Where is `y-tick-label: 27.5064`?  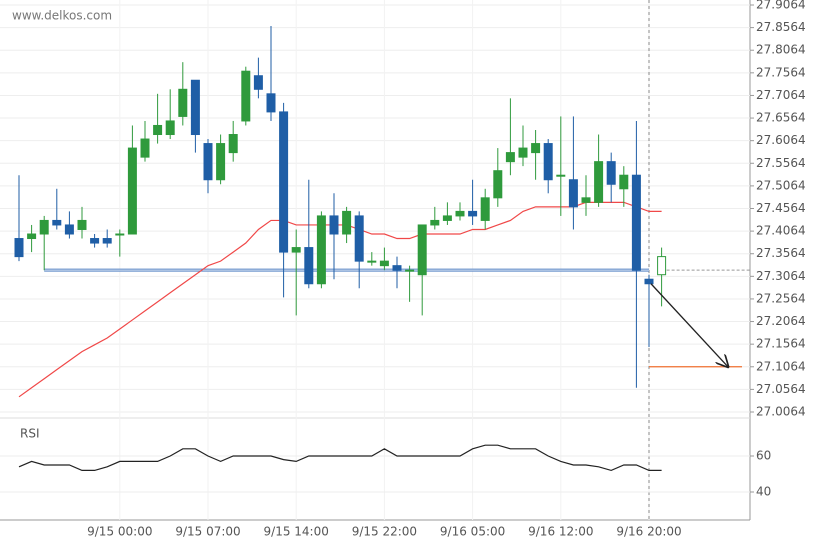 y-tick-label: 27.5064 is located at coordinates (781, 185).